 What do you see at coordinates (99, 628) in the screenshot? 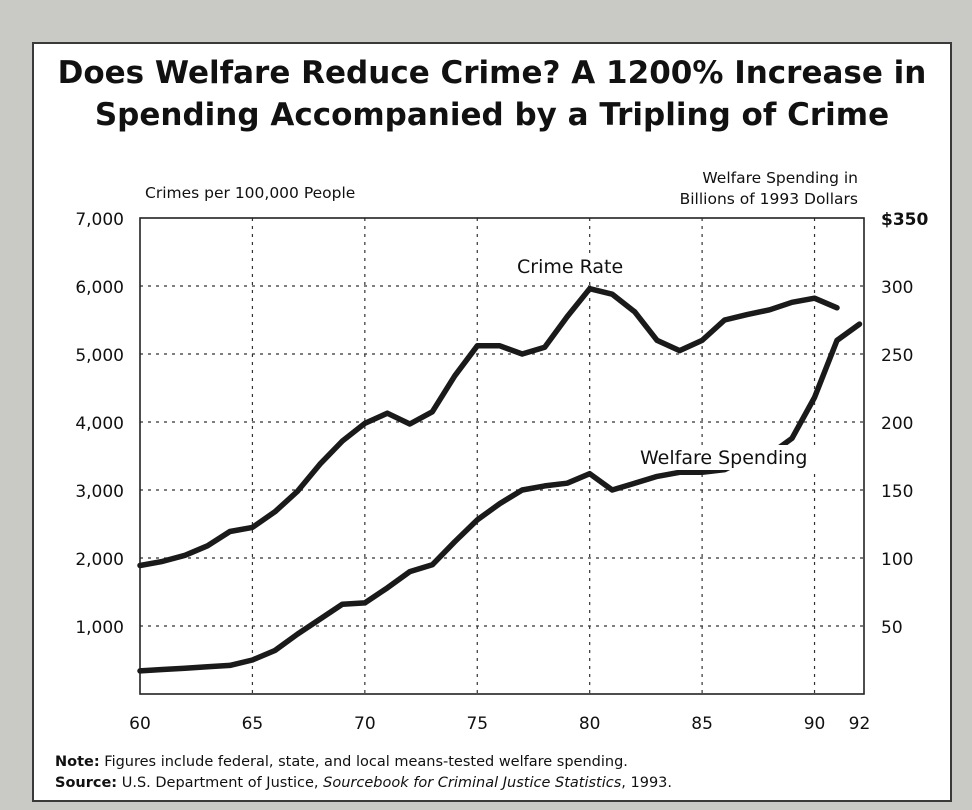
I see `y-left-tick-label: 1,000` at bounding box center [99, 628].